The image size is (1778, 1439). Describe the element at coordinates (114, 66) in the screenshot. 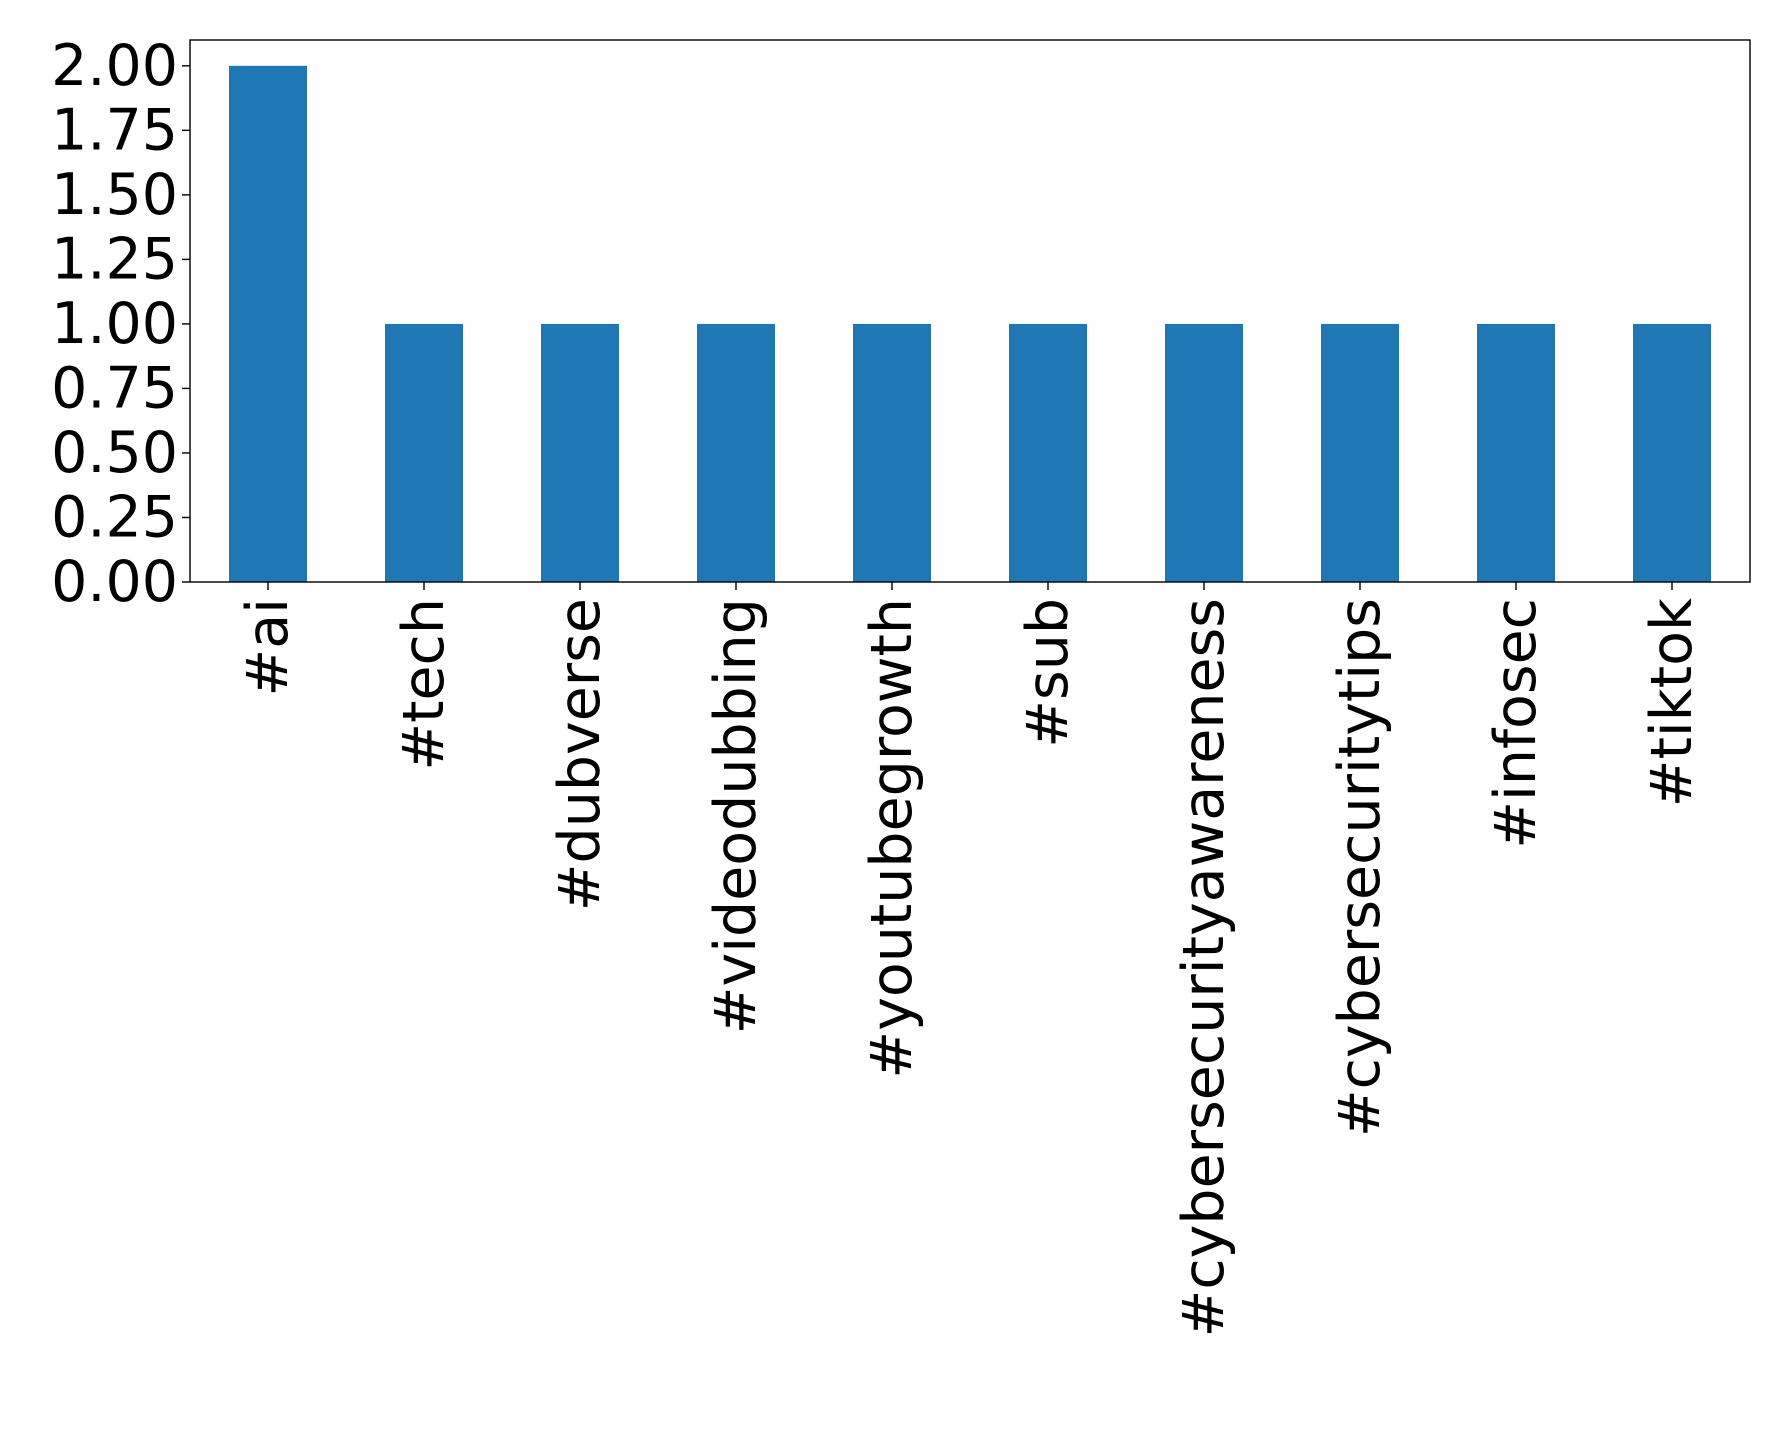

I see `y-tick-label: 2.00` at that location.